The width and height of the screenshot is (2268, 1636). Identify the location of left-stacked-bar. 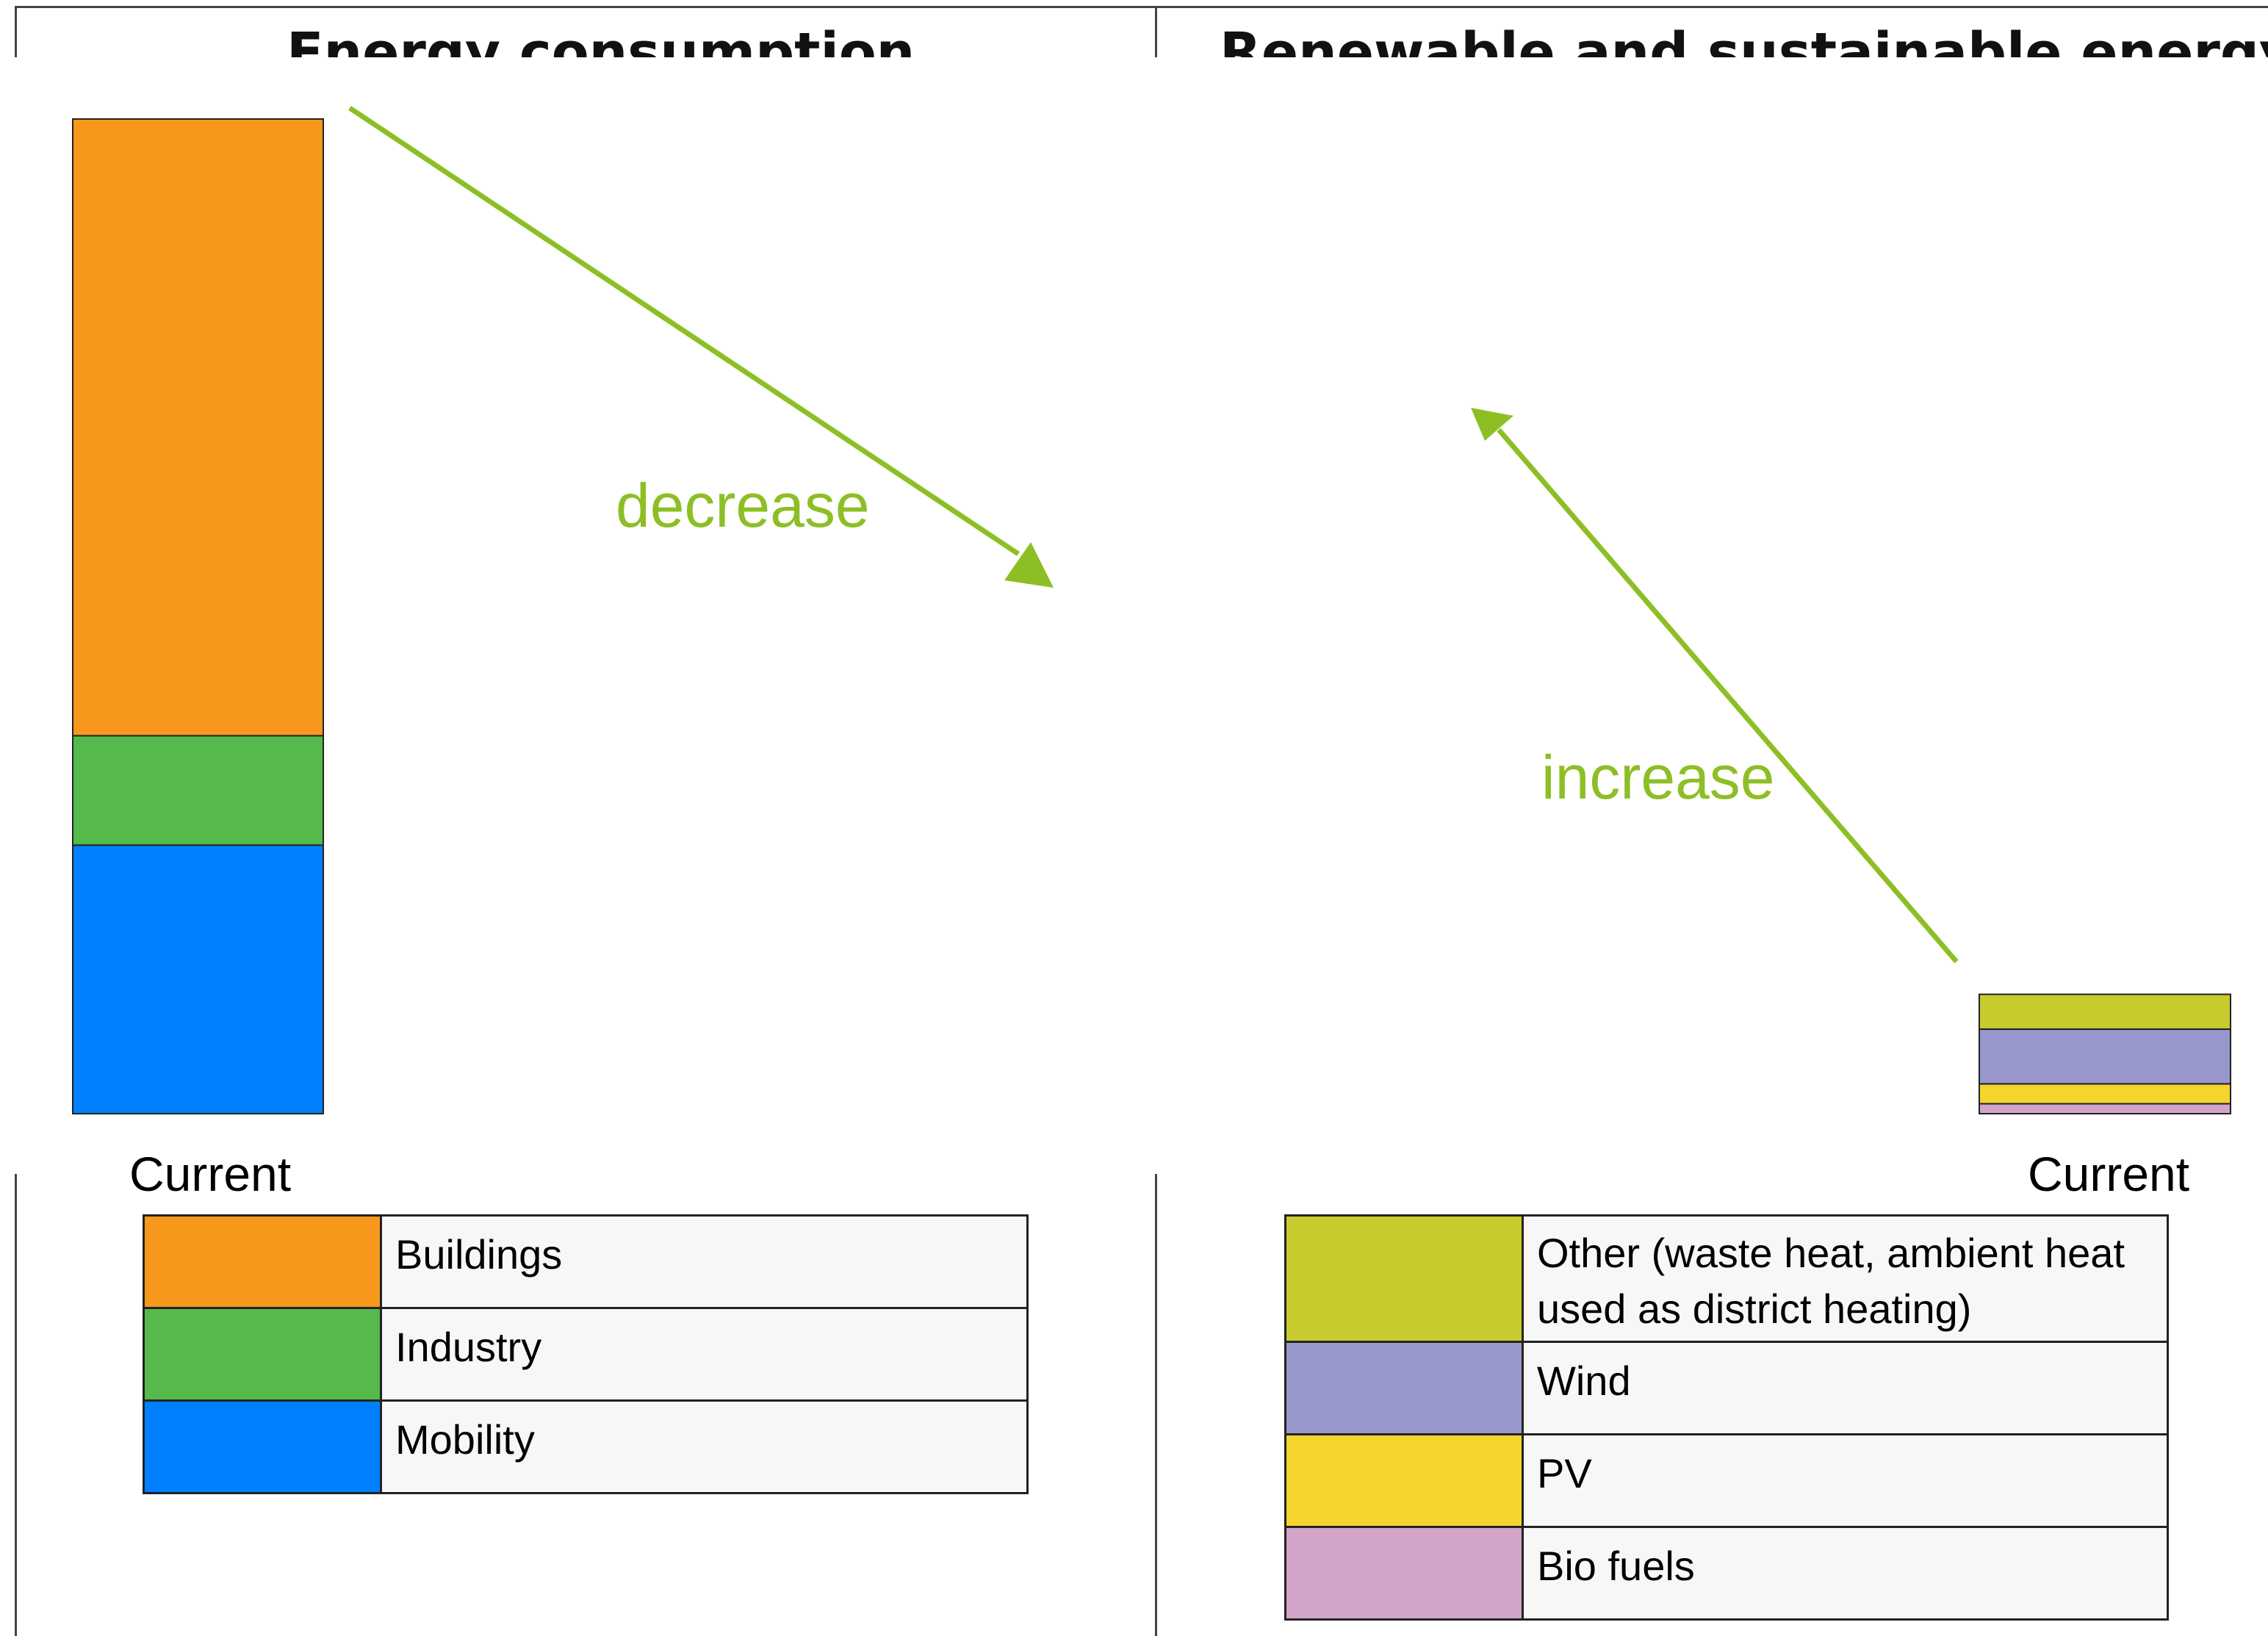
(198, 616).